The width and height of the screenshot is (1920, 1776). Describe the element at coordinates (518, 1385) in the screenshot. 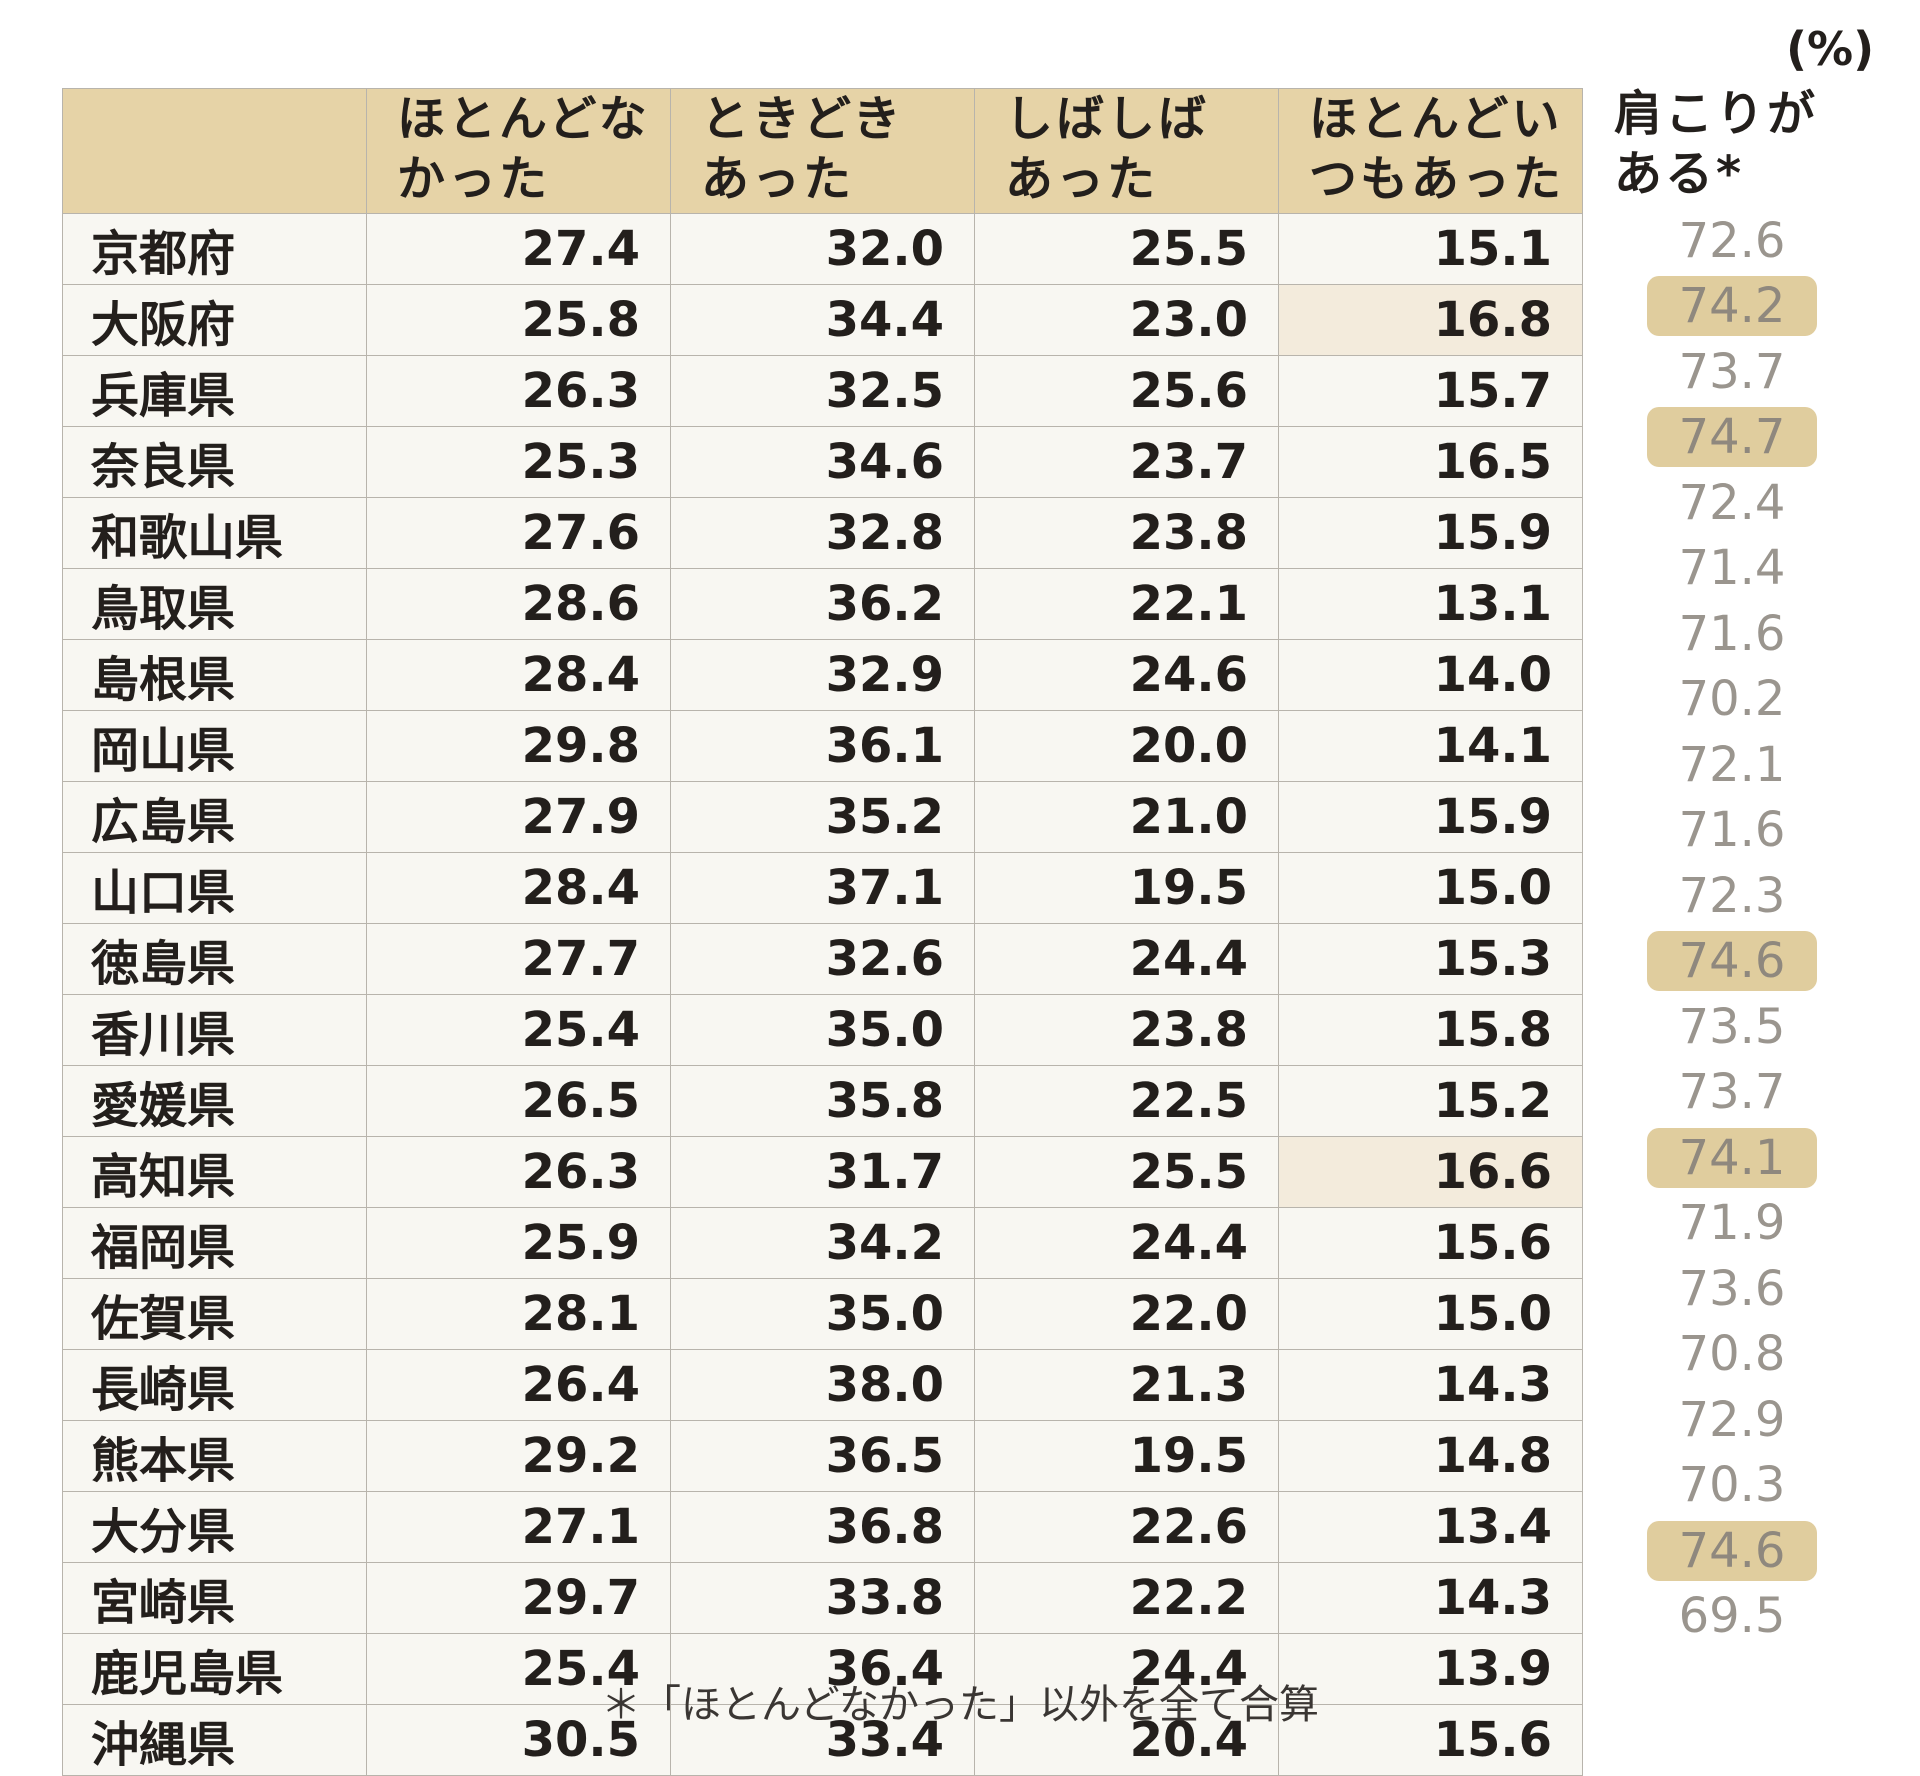

I see `value-cell: 26.4` at that location.